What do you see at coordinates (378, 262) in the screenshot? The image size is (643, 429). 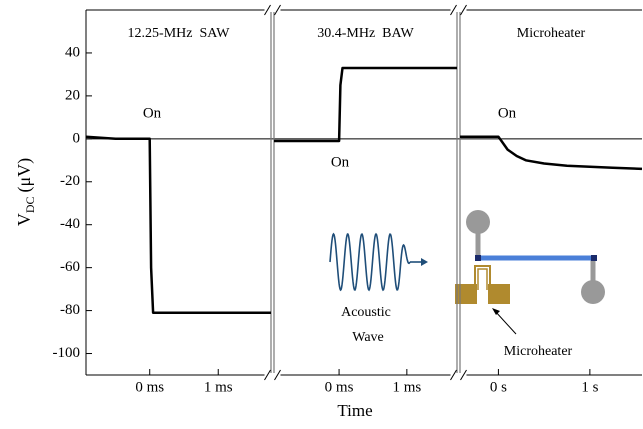 I see `inset-wave` at bounding box center [378, 262].